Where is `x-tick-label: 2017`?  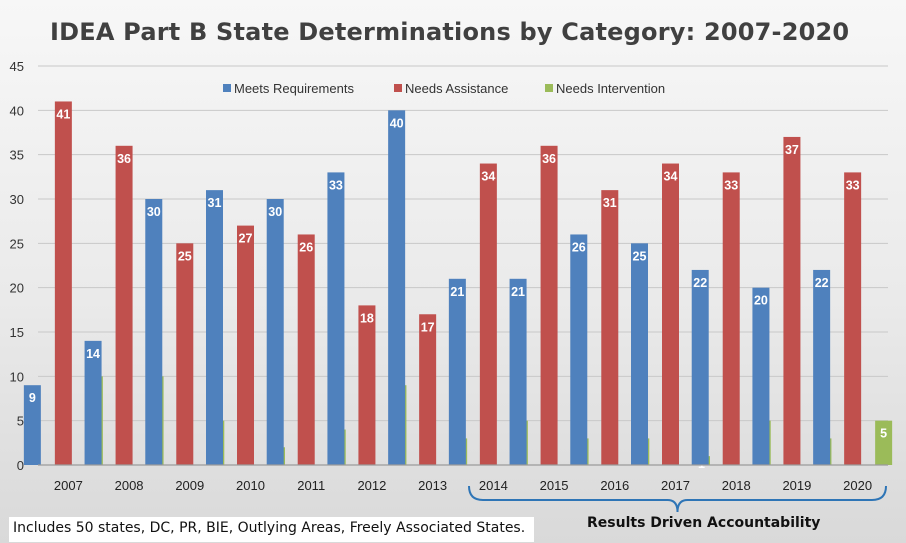
x-tick-label: 2017 is located at coordinates (675, 485).